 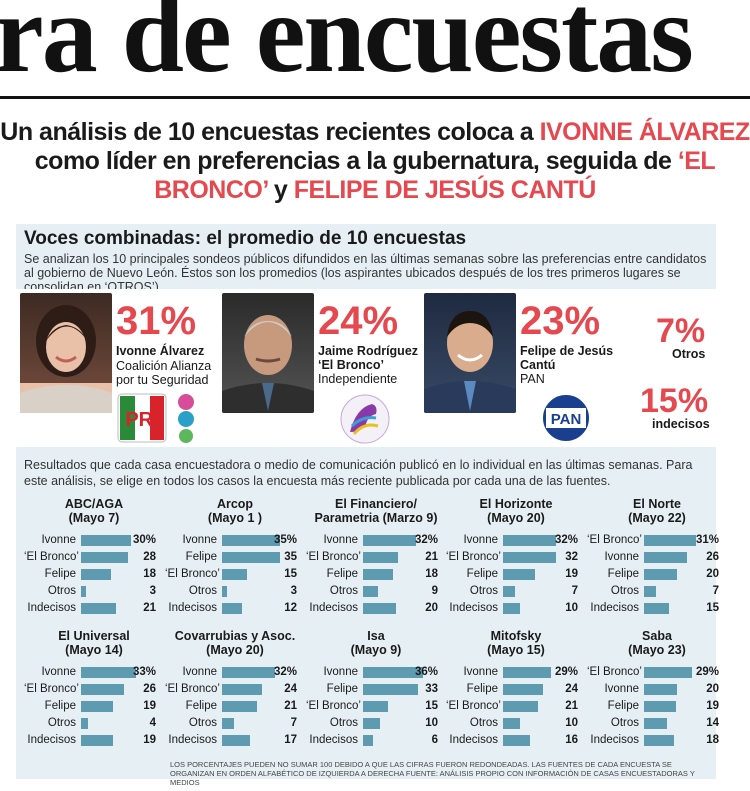 I want to click on poll-date: (Mayo 23), so click(x=657, y=650).